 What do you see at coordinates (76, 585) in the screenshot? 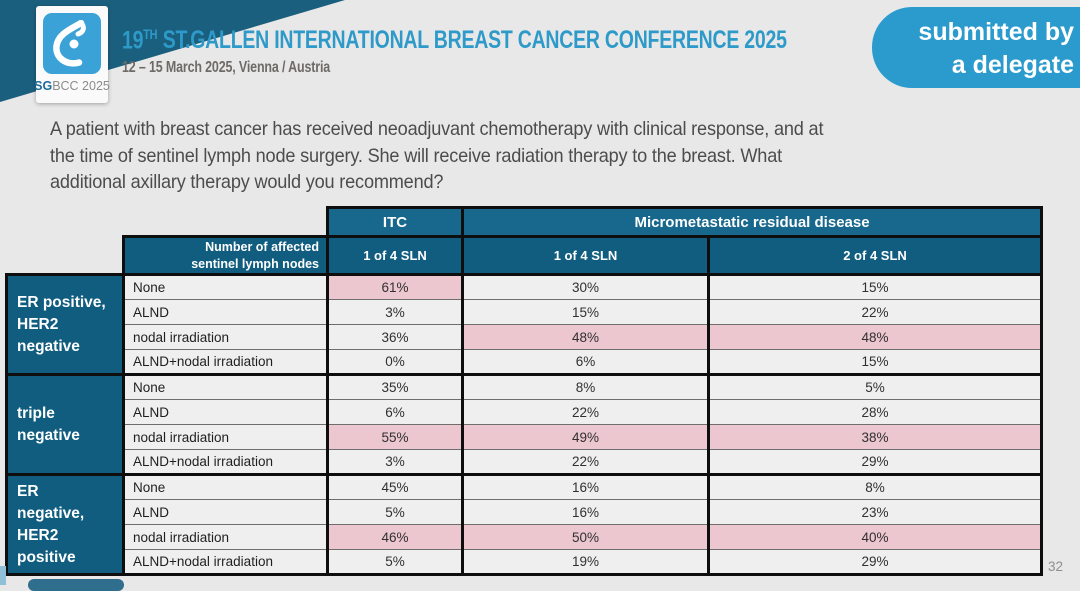
I see `bottom-accent-bar` at bounding box center [76, 585].